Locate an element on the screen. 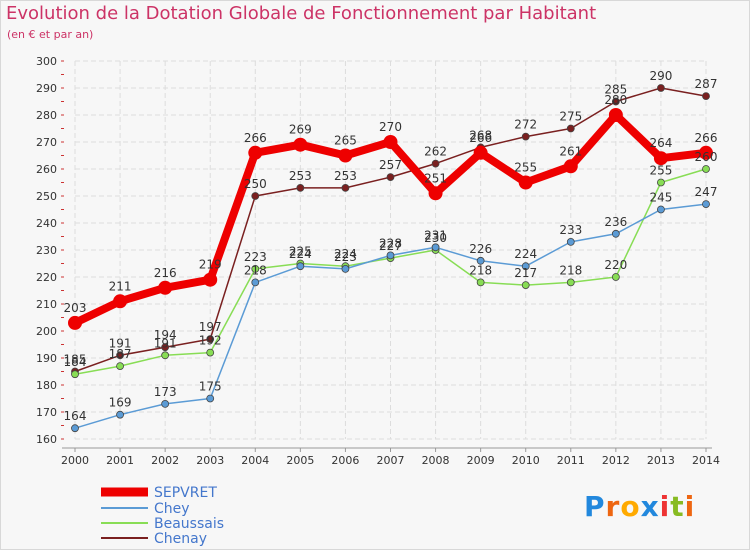 The image size is (750, 550). data-label-chenay: 287 is located at coordinates (706, 84).